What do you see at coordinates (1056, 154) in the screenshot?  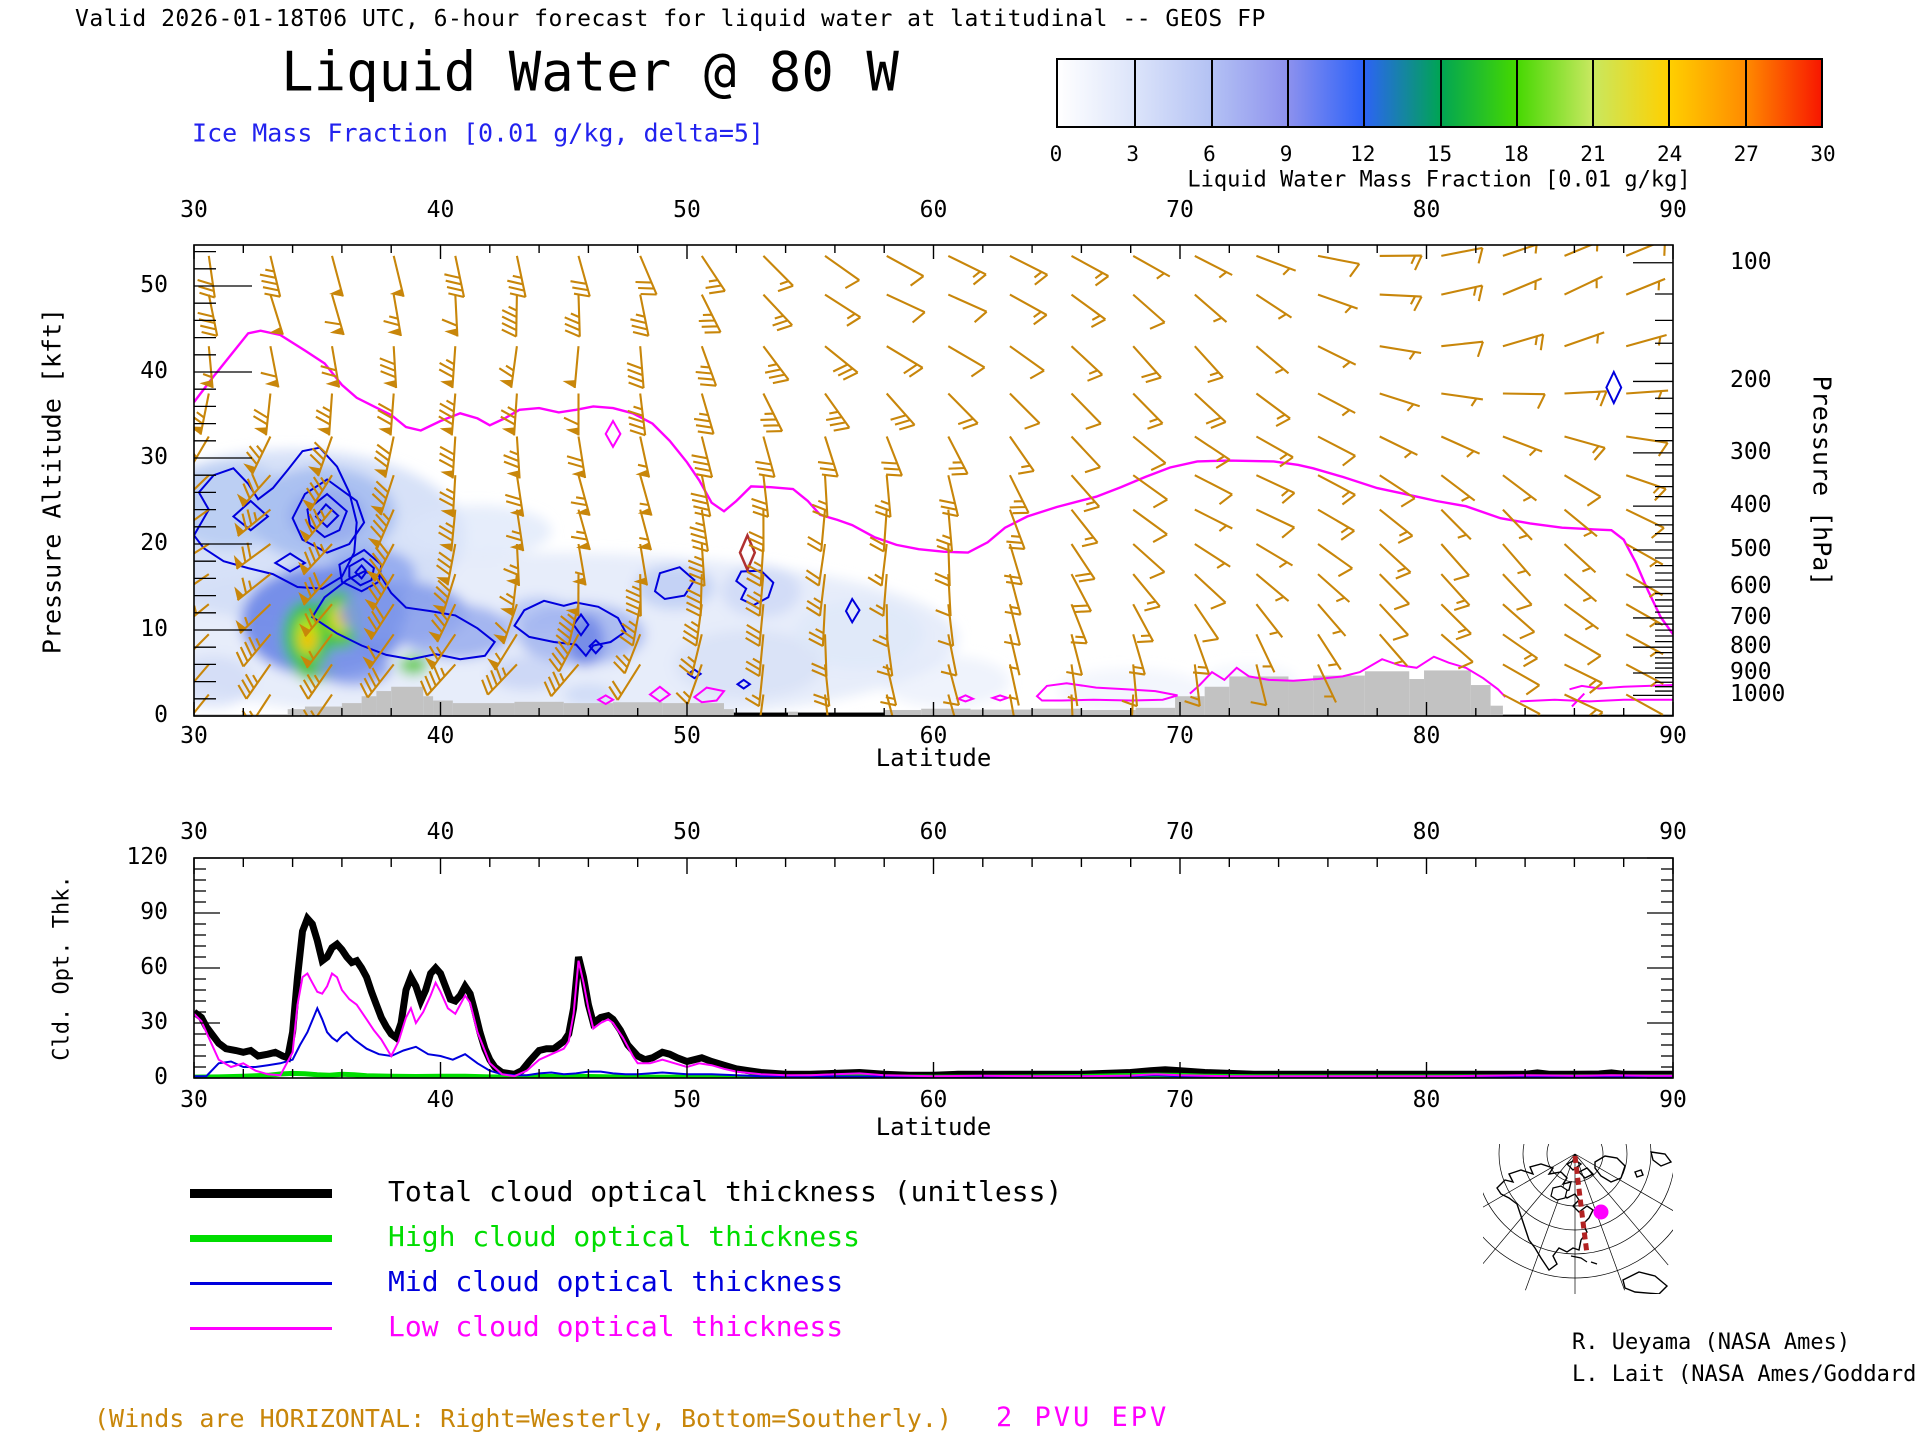 I see `colorbar-tick-label: 0` at bounding box center [1056, 154].